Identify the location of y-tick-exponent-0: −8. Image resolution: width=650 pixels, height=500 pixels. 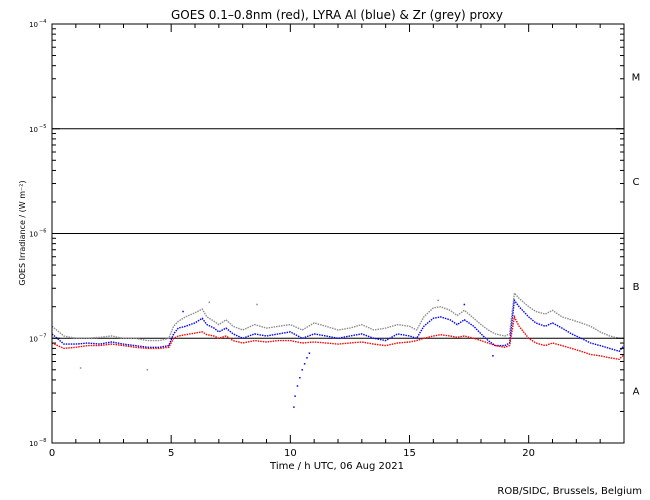
(42, 441).